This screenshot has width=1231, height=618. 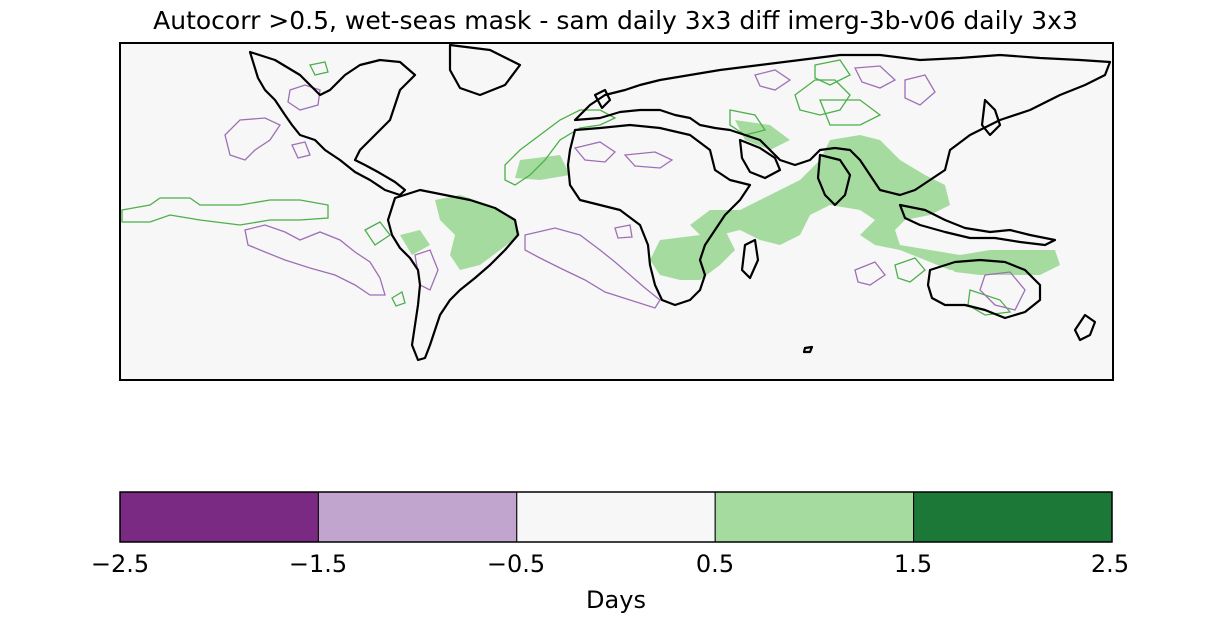 I want to click on pacific-north-contour, so click(x=252, y=139).